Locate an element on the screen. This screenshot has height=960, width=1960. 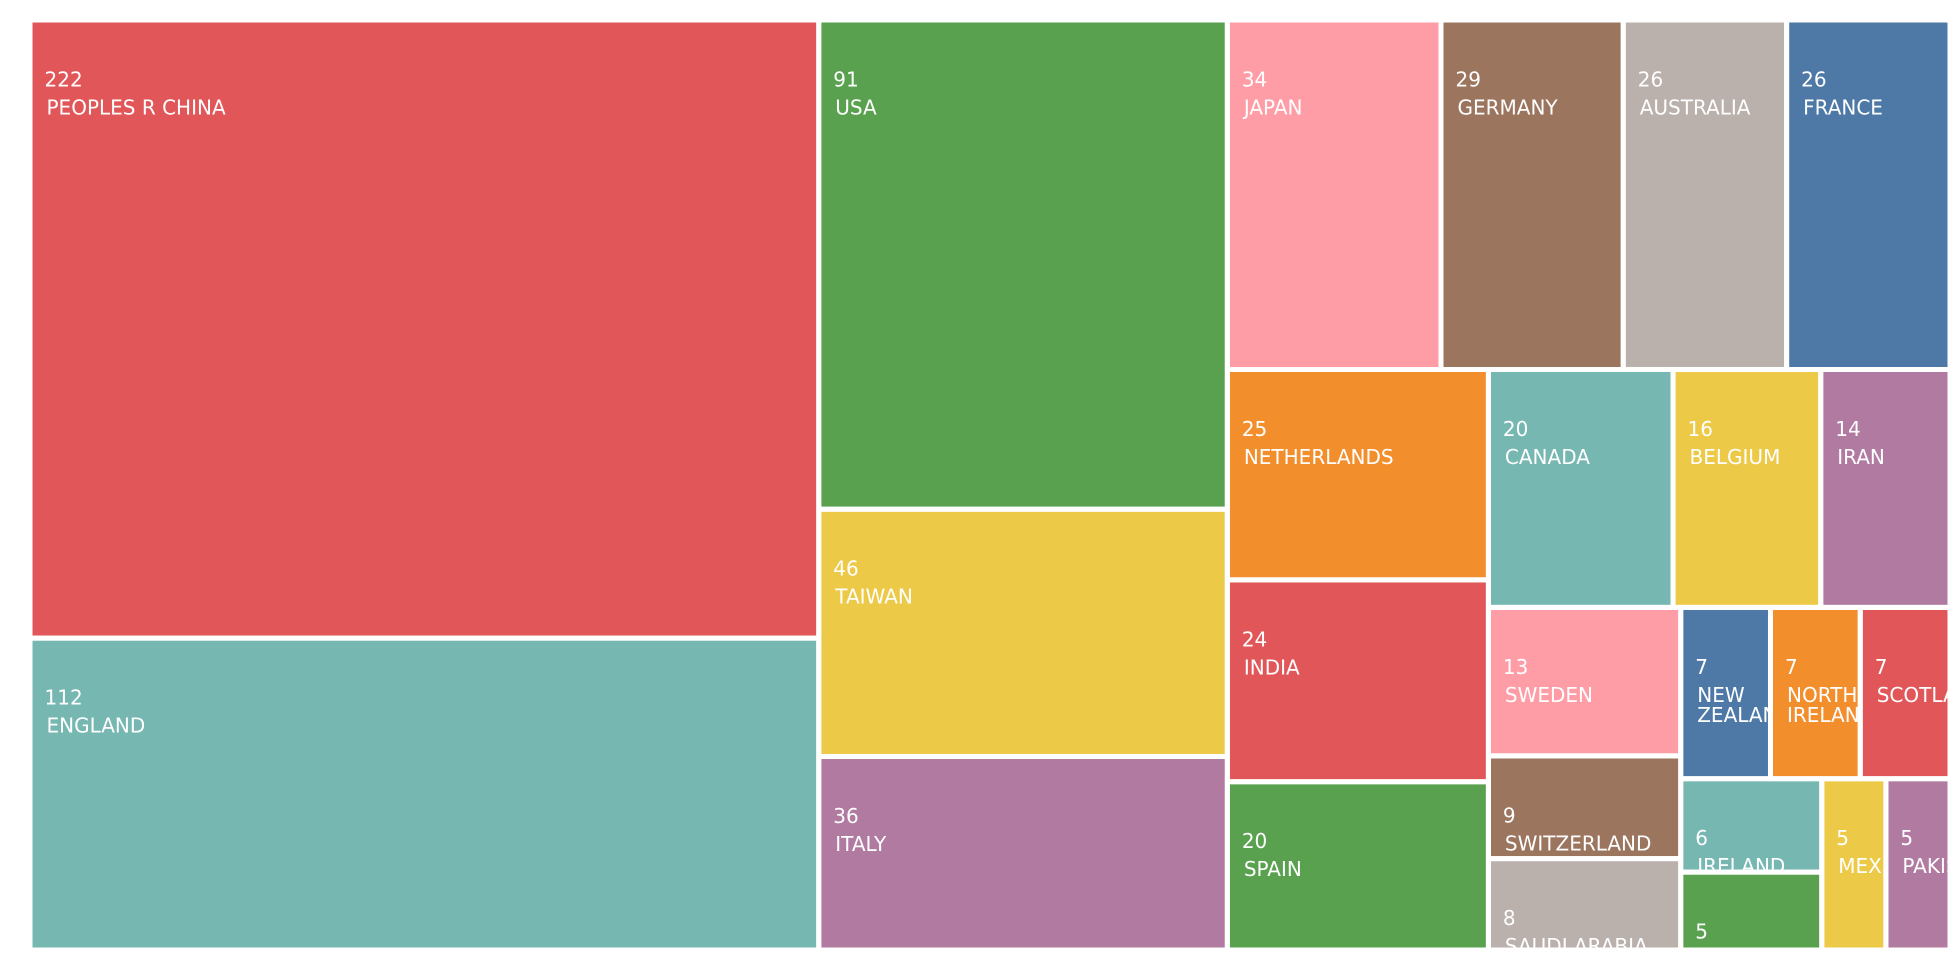
tile: 24 INDIA is located at coordinates (1357, 681).